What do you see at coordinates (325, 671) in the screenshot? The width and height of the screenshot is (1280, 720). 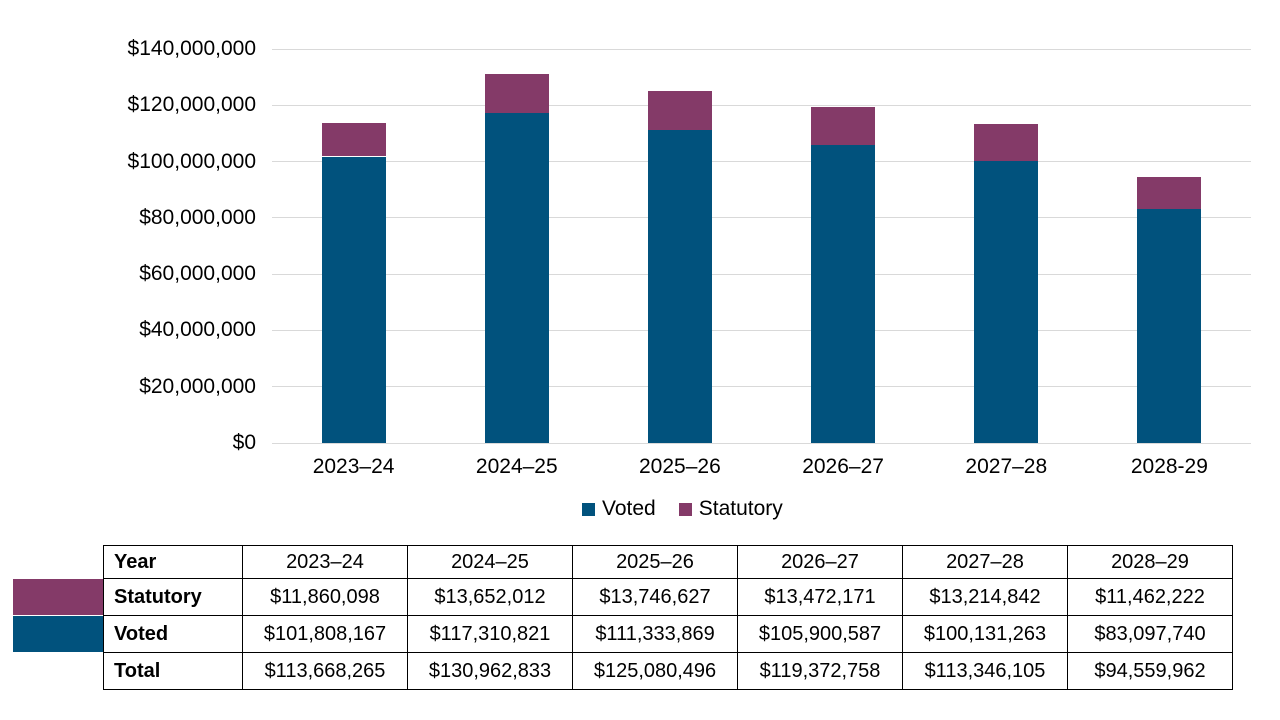 I see `table-cell: $113,668,265` at bounding box center [325, 671].